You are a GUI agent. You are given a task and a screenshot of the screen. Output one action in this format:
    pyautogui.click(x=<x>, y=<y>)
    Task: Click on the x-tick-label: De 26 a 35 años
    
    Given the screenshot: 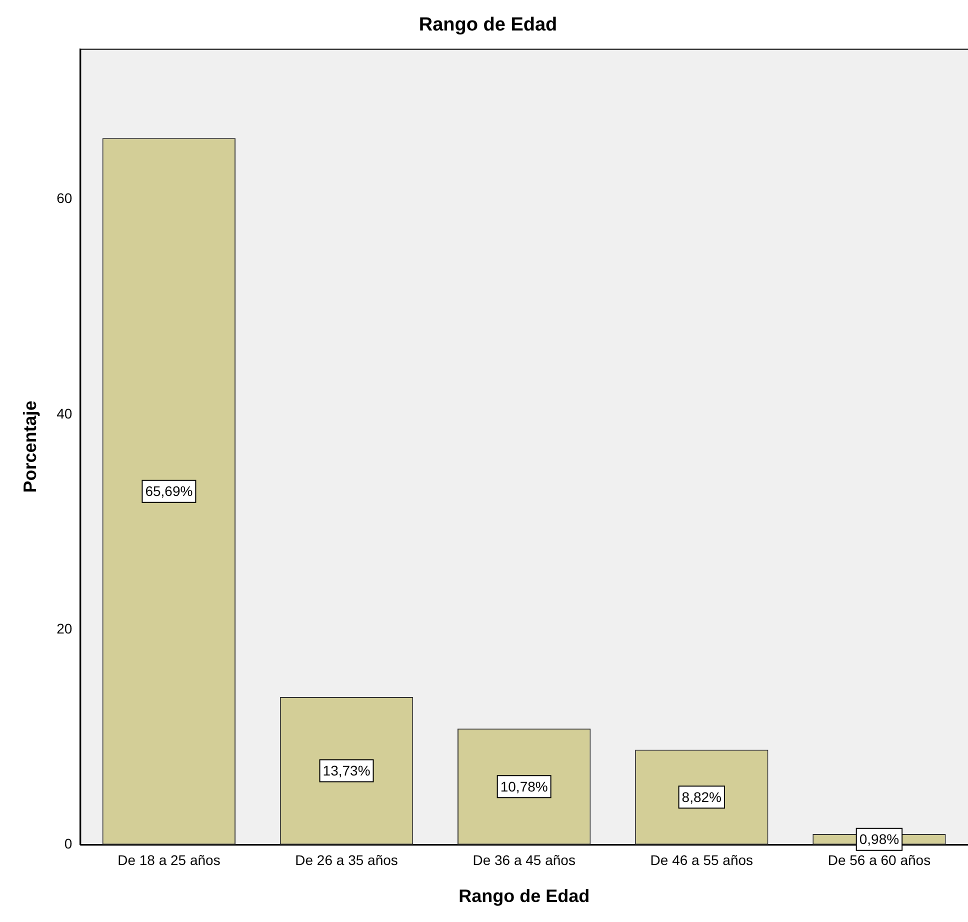 What is the action you would take?
    pyautogui.click(x=346, y=860)
    